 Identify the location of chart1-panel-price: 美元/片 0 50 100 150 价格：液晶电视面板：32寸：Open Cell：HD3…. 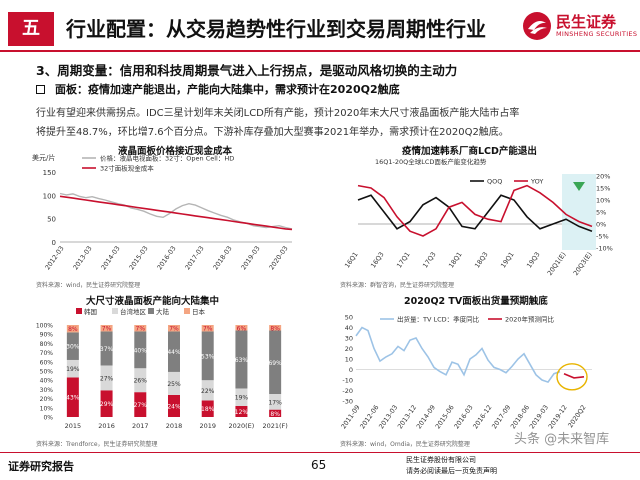
(162, 212).